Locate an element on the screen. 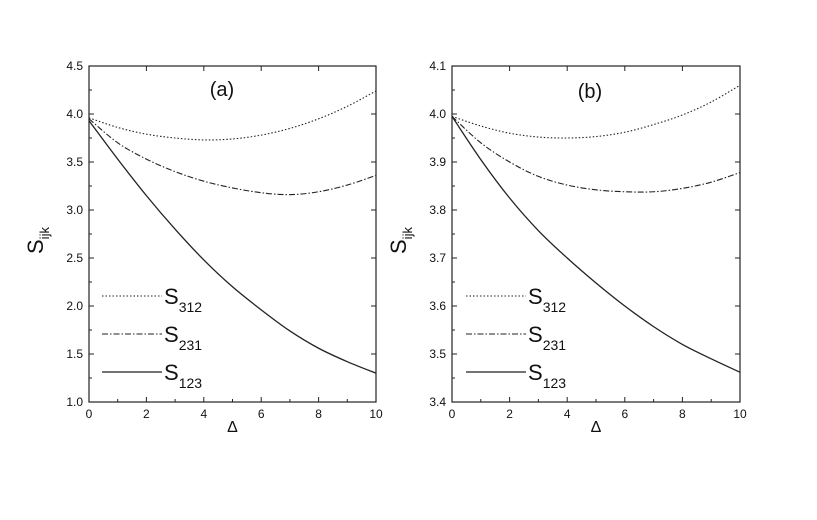  y-tick-label: 3.9 is located at coordinates (437, 162).